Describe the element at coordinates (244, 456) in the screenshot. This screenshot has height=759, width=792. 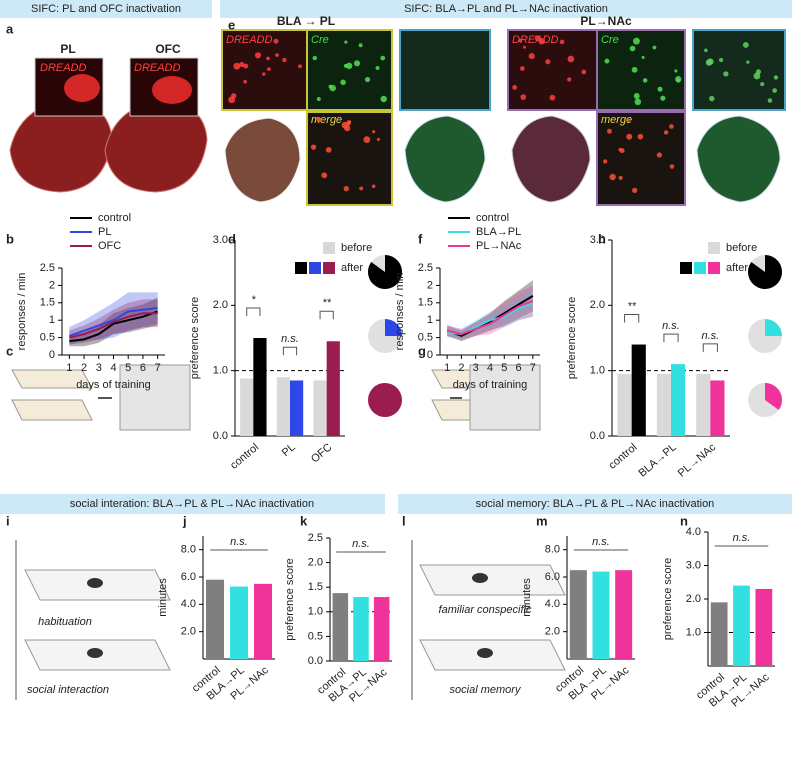
I see `x-tick-label: control` at that location.